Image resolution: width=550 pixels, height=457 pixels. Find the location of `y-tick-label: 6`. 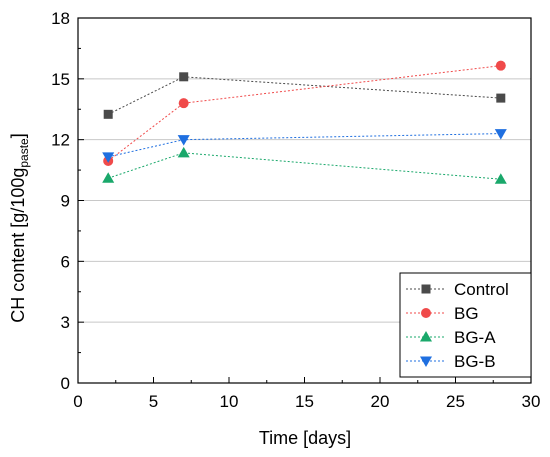

y-tick-label: 6 is located at coordinates (65, 261).